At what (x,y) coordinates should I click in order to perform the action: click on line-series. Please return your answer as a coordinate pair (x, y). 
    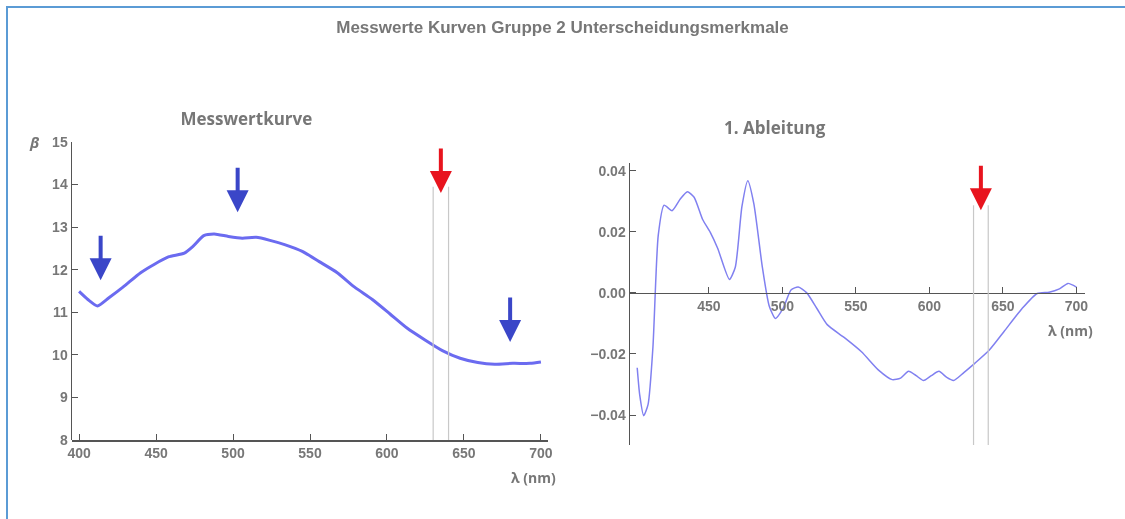
    Looking at the image, I should click on (310, 299).